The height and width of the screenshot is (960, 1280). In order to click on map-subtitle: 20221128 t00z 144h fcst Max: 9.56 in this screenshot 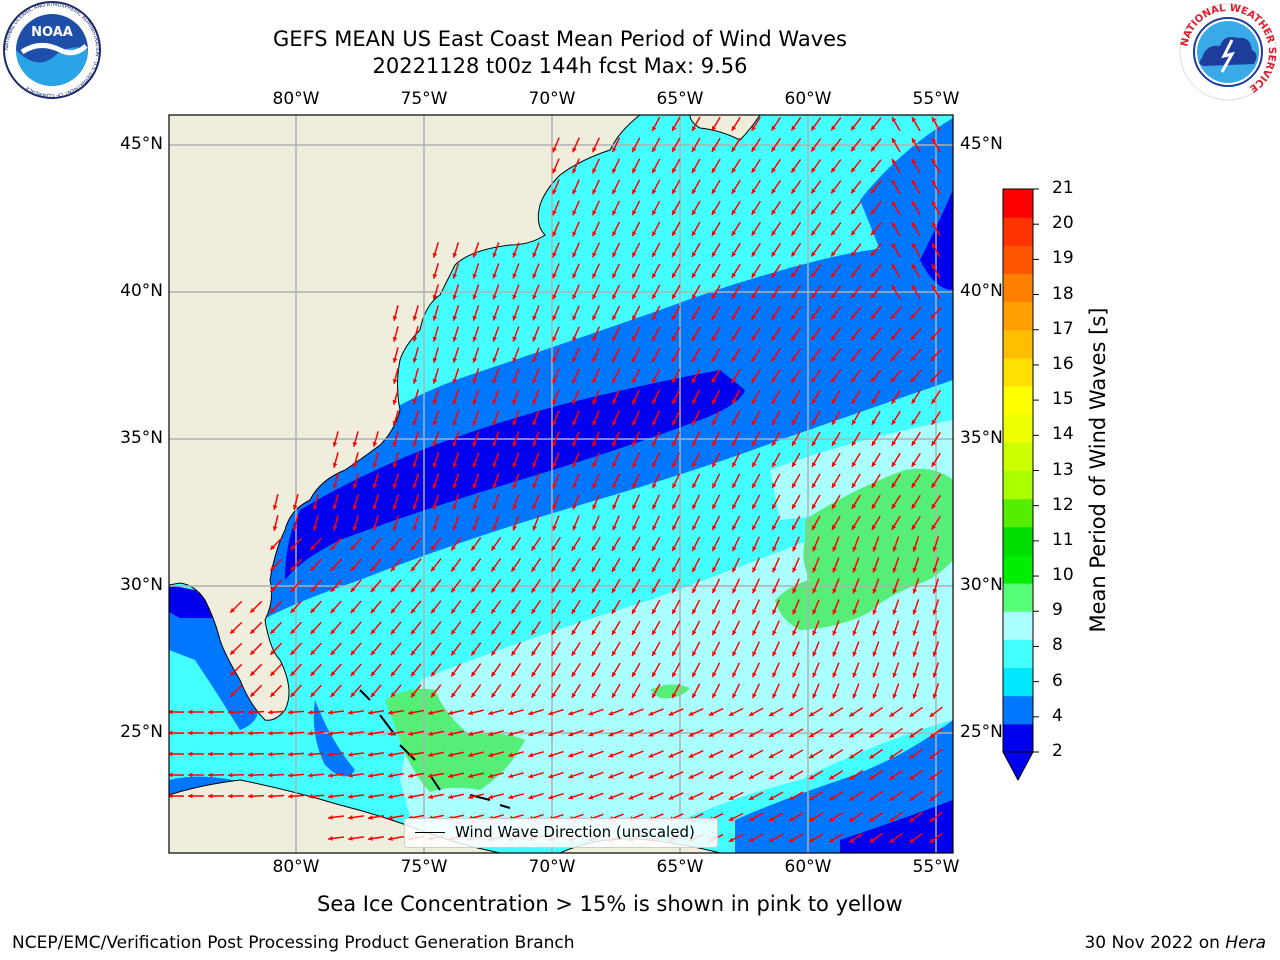, I will do `click(560, 66)`.